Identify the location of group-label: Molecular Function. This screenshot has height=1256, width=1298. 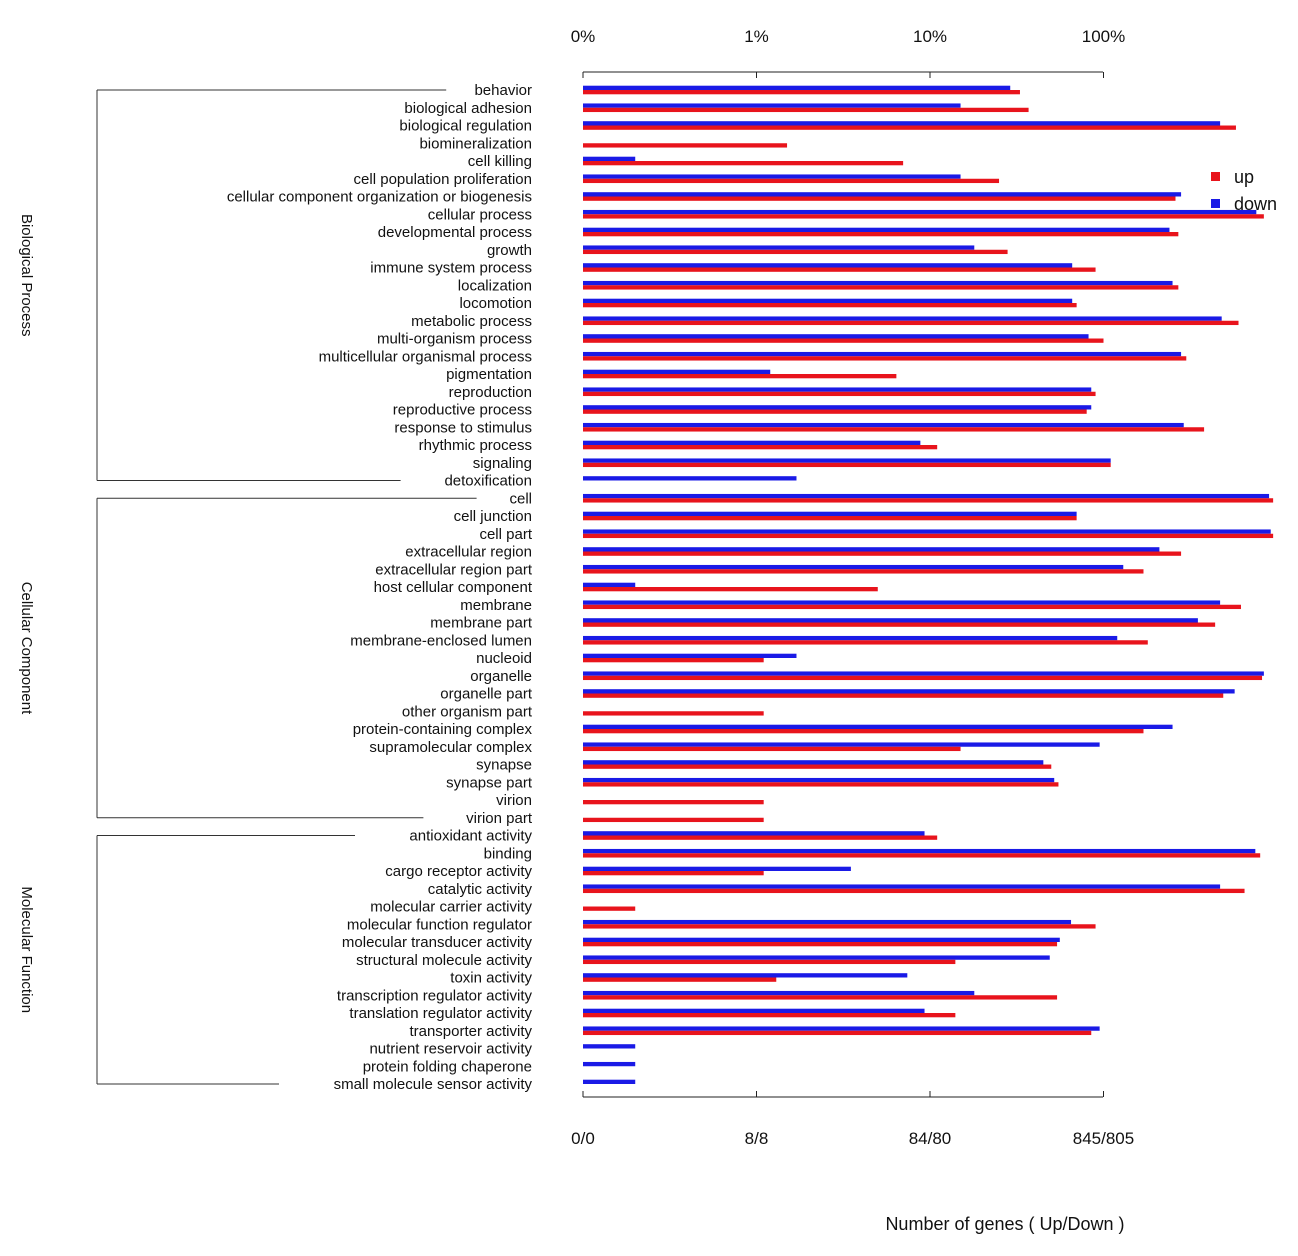
(26, 949).